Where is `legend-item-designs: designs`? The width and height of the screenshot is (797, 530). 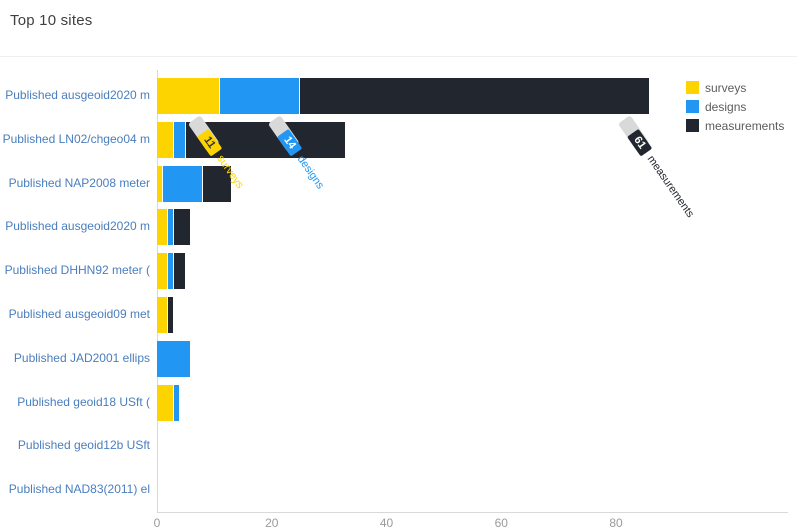 legend-item-designs: designs is located at coordinates (735, 106).